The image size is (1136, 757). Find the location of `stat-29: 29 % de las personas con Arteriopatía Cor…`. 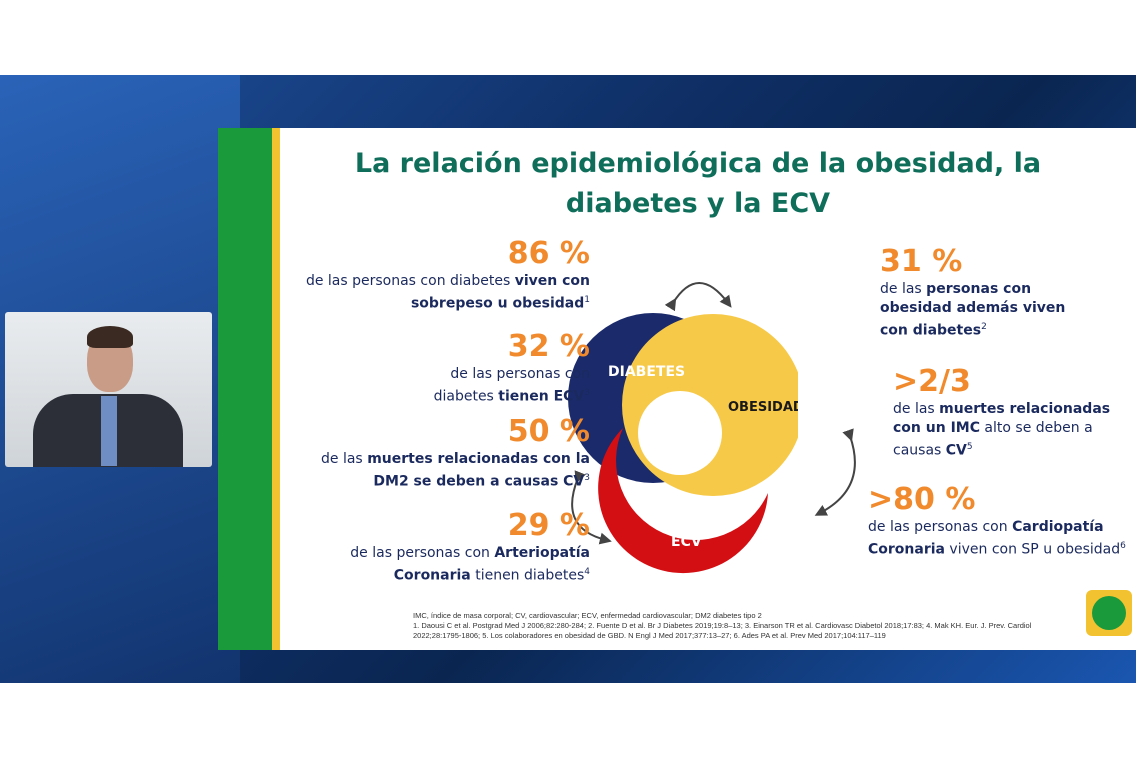

stat-29: 29 % de las personas con Arteriopatía Cor… is located at coordinates (470, 546).